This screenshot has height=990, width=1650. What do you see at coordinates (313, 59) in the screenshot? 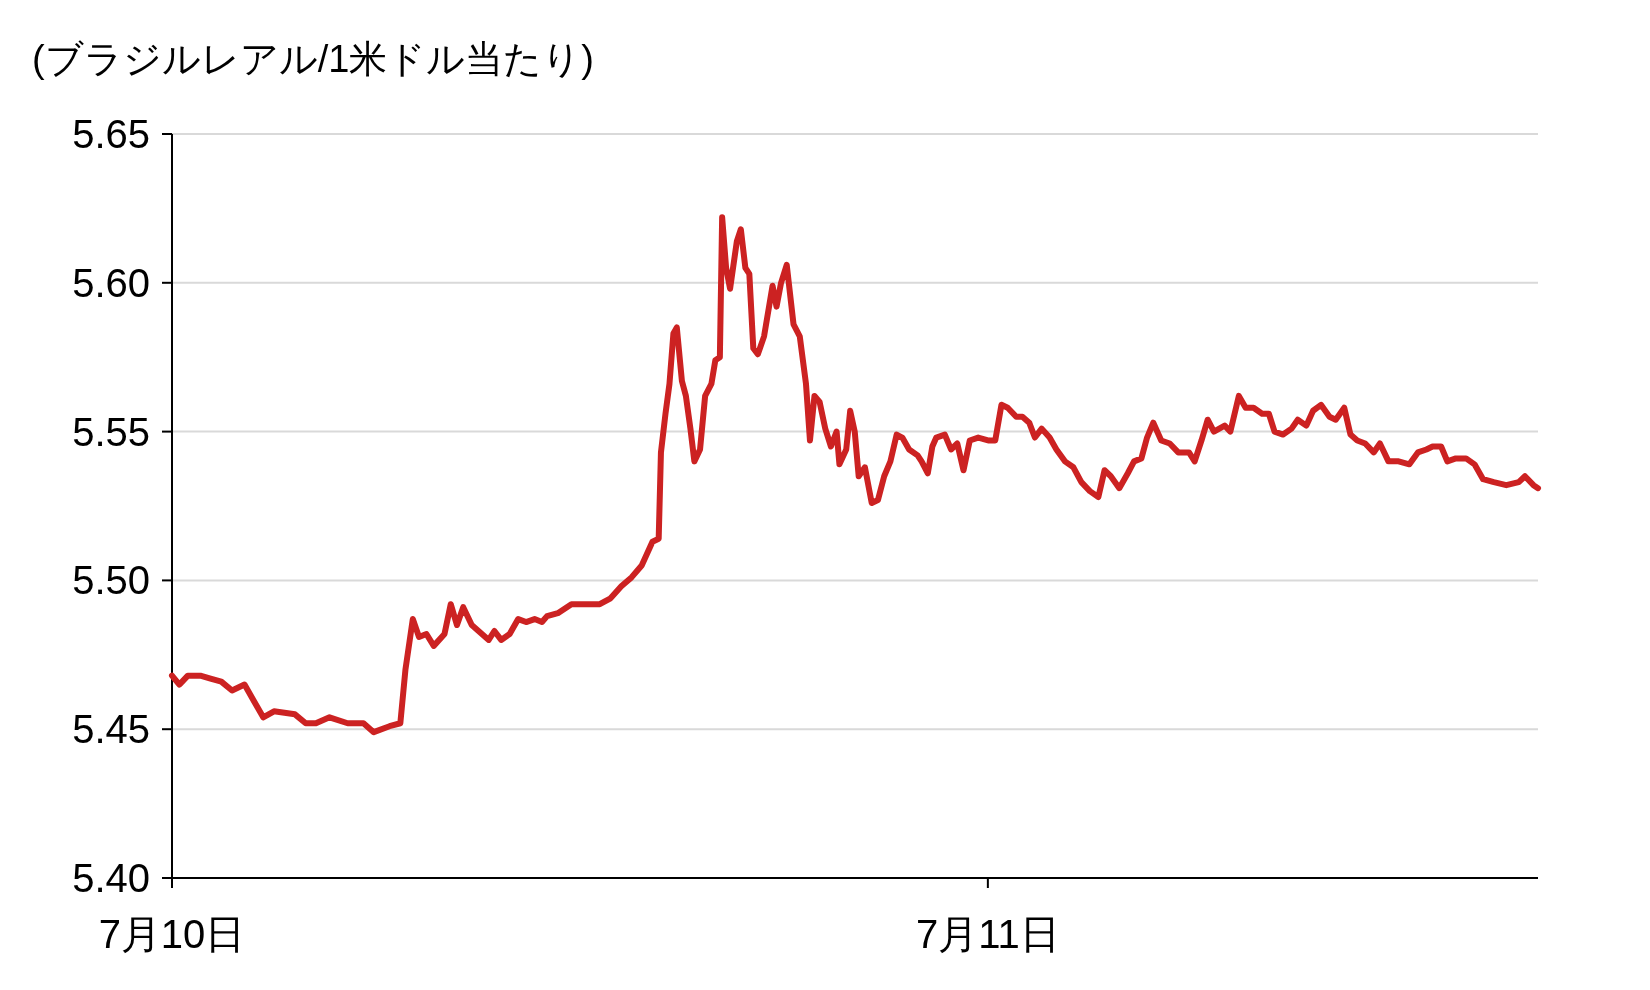
I see `y-axis-title: (ブラジルレアル/1米ドル当たり)` at bounding box center [313, 59].